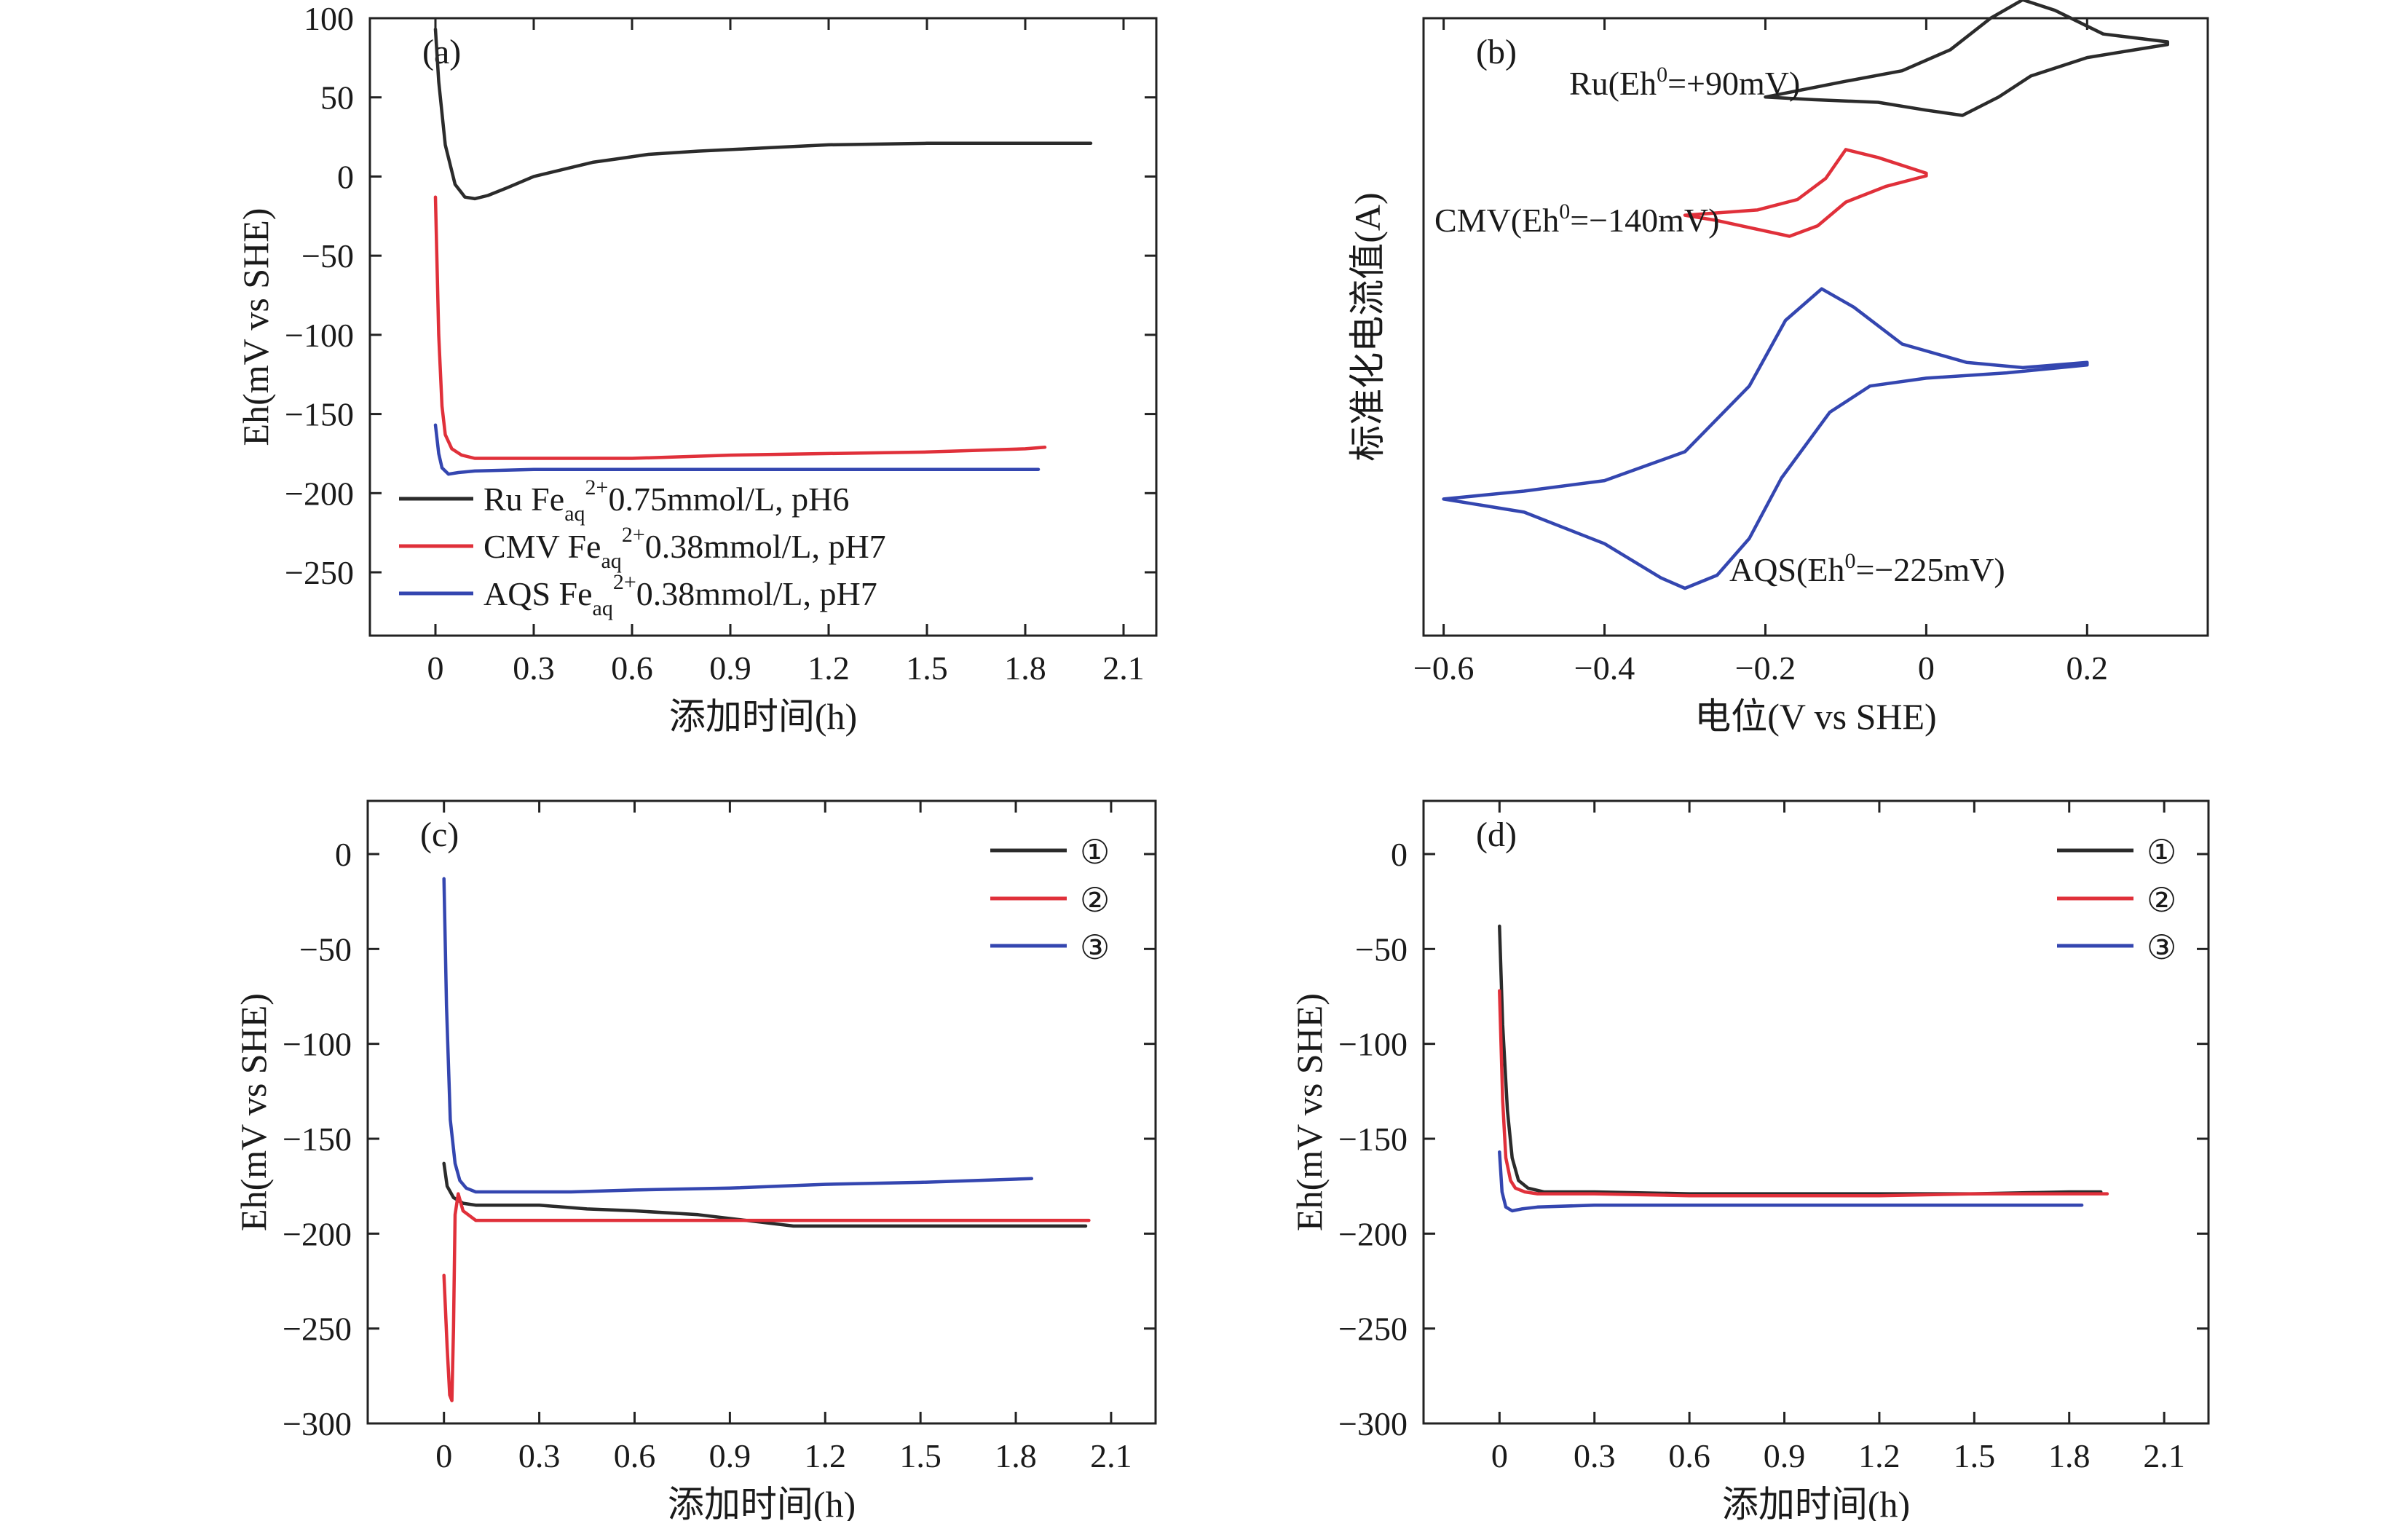 This screenshot has width=2408, height=1521. Describe the element at coordinates (1367, 327) in the screenshot. I see `y-axis-title: 标准化电流值(A)` at that location.